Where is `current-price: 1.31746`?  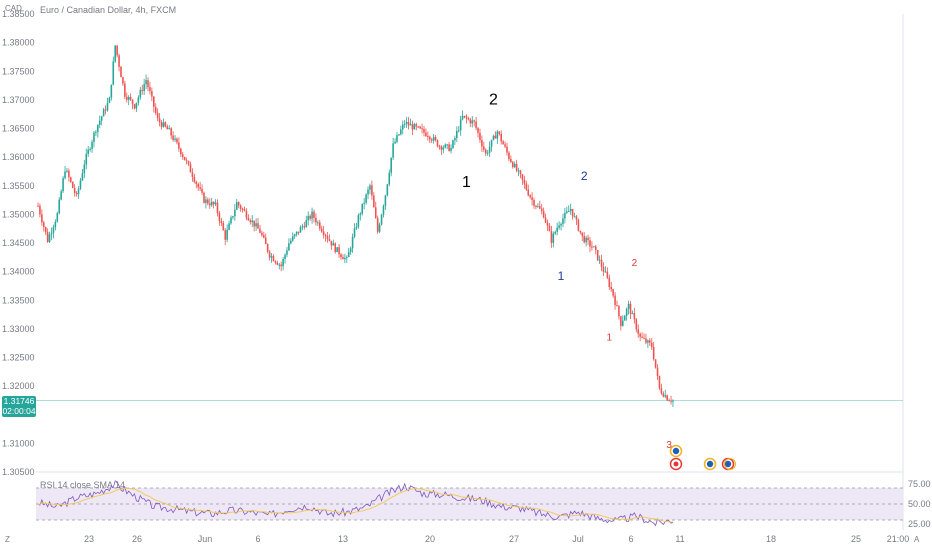 current-price: 1.31746 is located at coordinates (19, 401).